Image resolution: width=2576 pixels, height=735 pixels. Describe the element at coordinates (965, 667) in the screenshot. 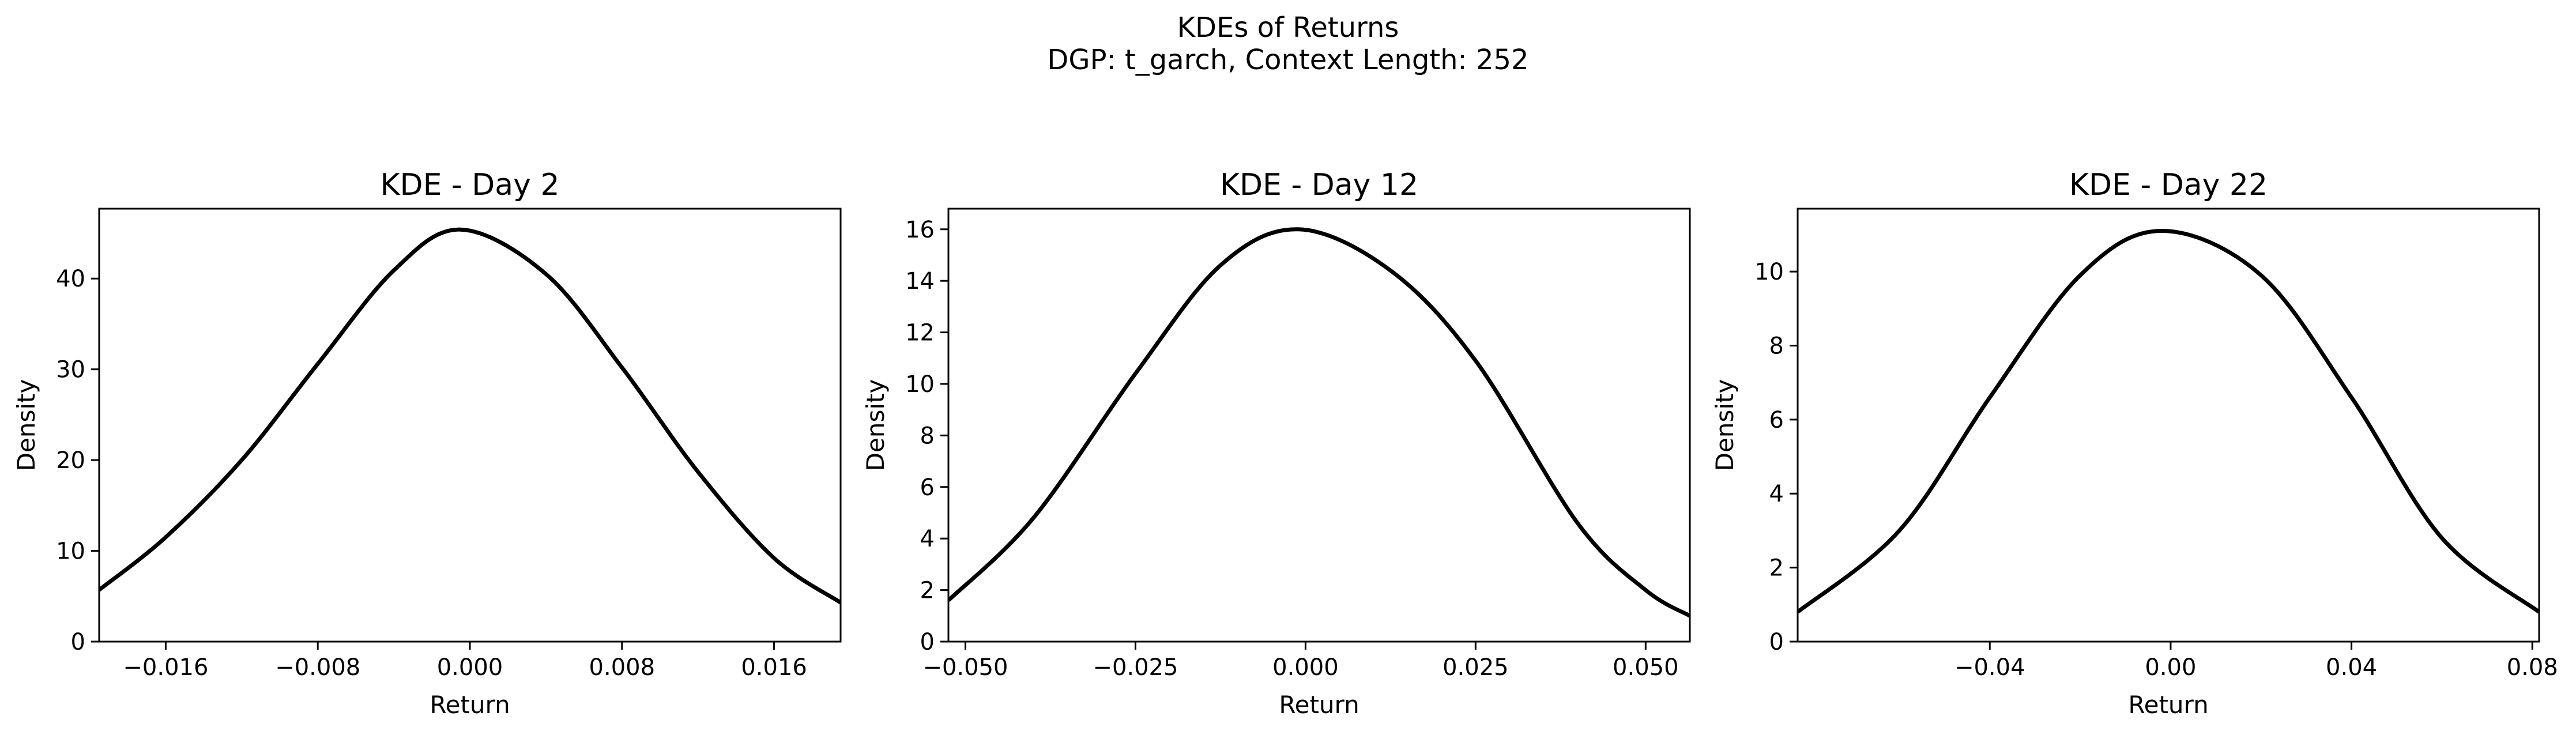

I see `x-tick-label: −0.050` at that location.